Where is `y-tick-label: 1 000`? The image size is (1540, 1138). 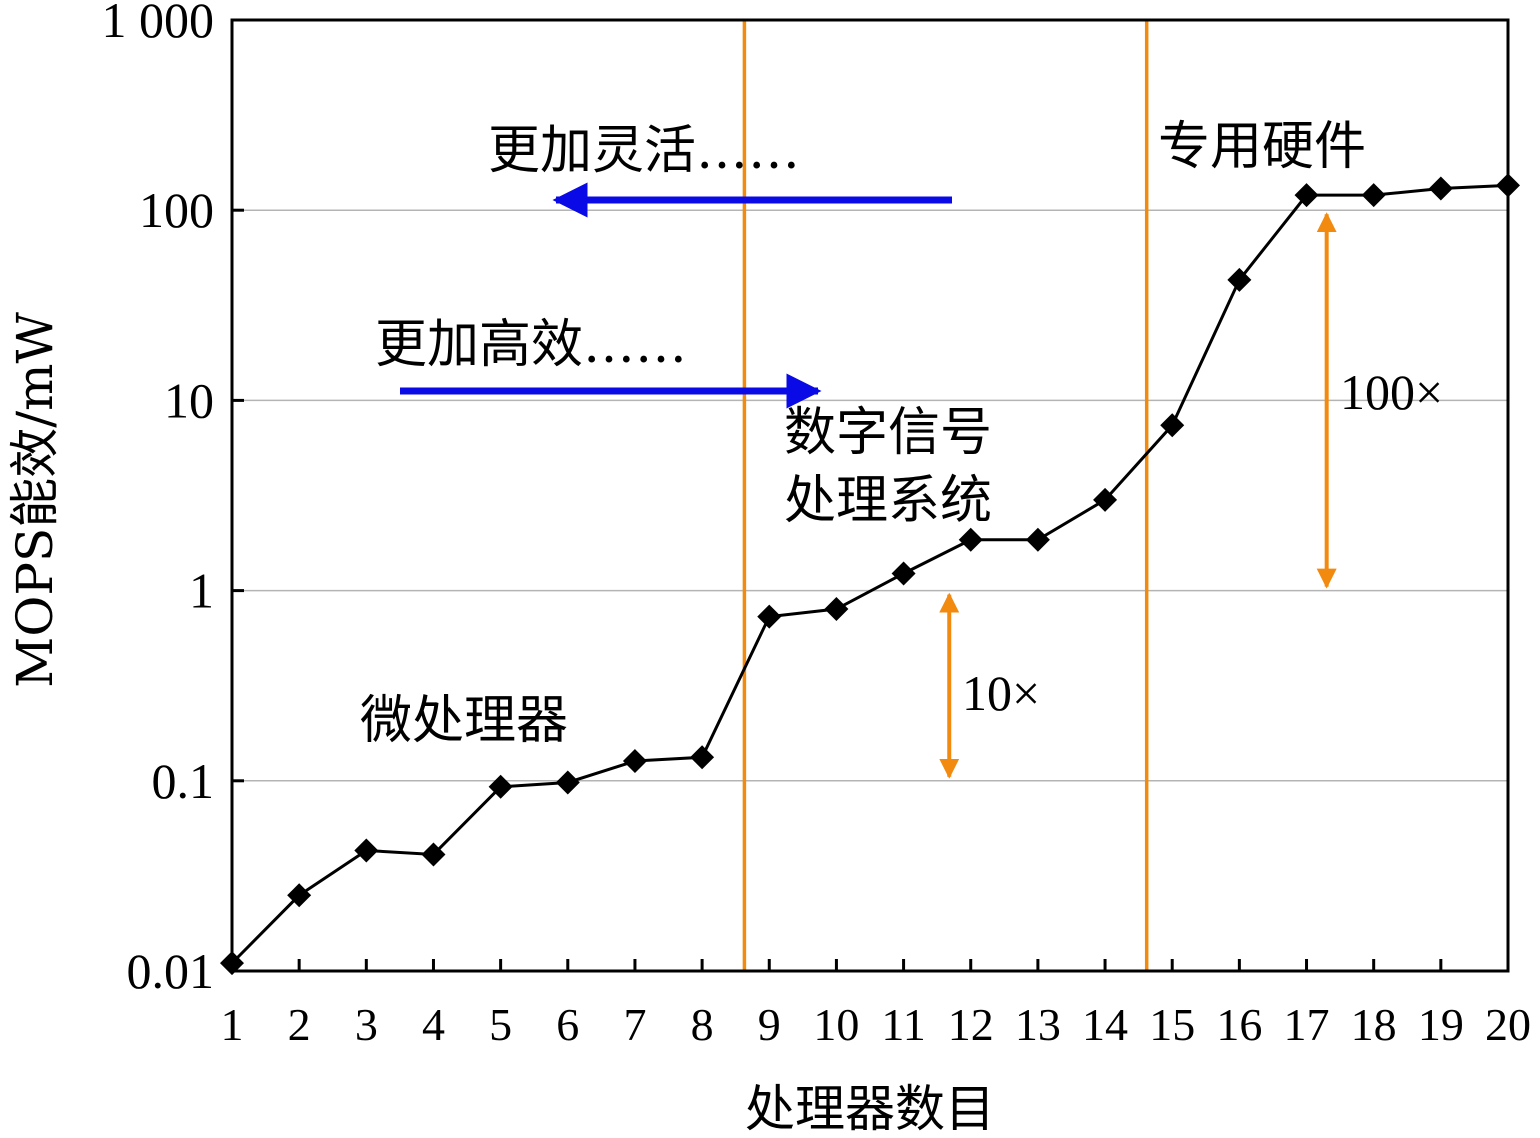
y-tick-label: 1 000 is located at coordinates (158, 24).